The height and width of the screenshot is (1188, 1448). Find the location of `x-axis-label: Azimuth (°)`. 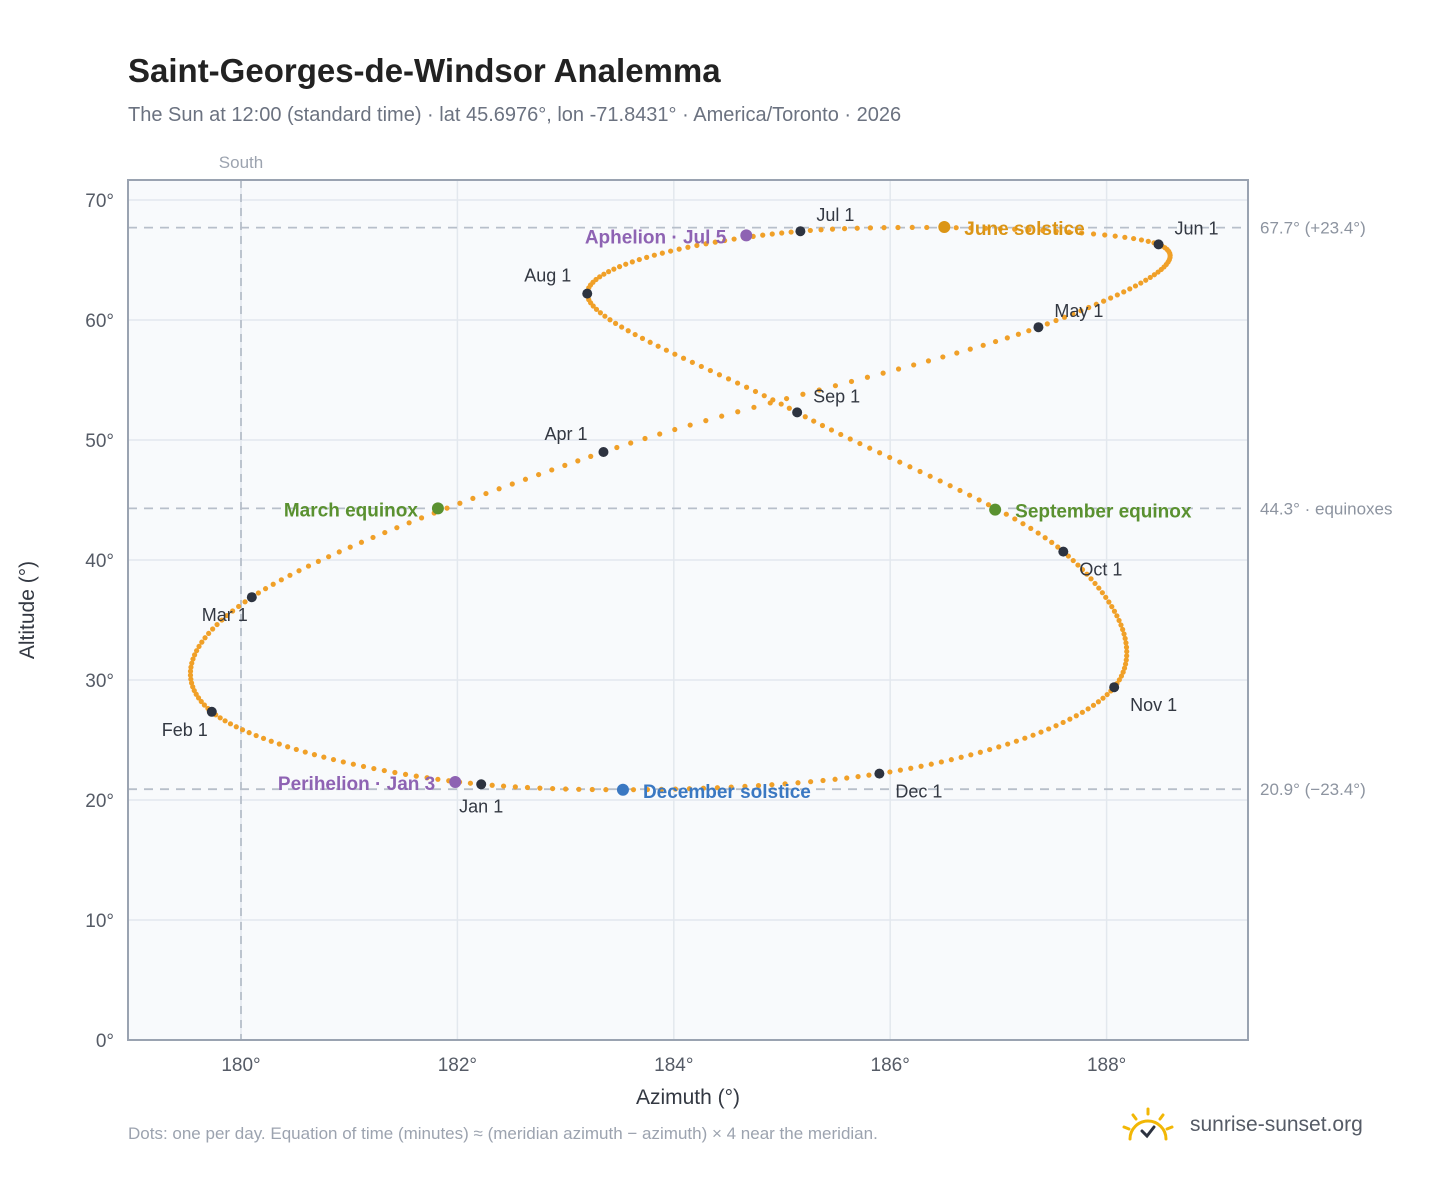

x-axis-label: Azimuth (°) is located at coordinates (688, 1097).